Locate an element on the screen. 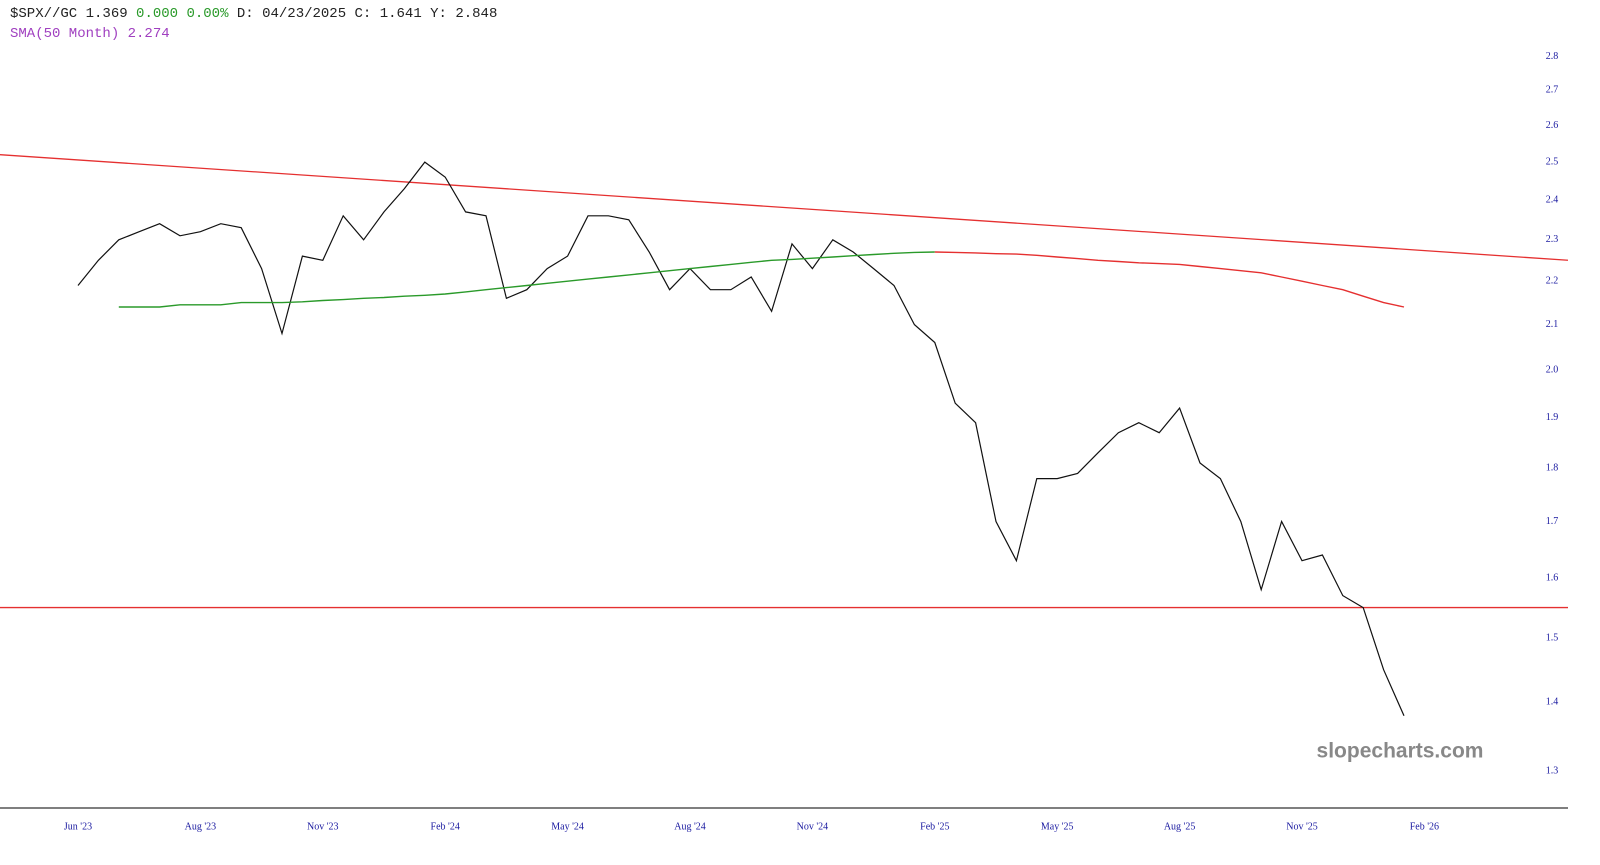  y-tick-label: 1.7 is located at coordinates (1552, 521).